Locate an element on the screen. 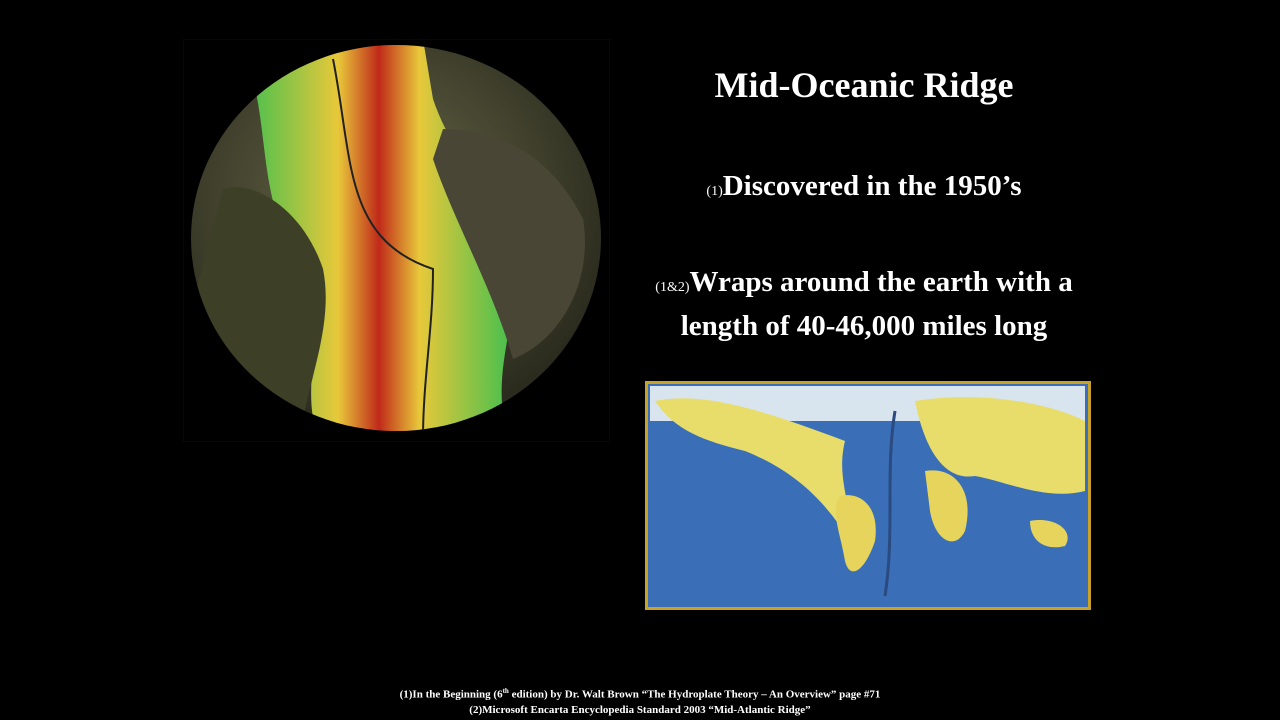 The width and height of the screenshot is (1280, 720). bullet-point: (1)Discovered in the 1950’s is located at coordinates (864, 189).